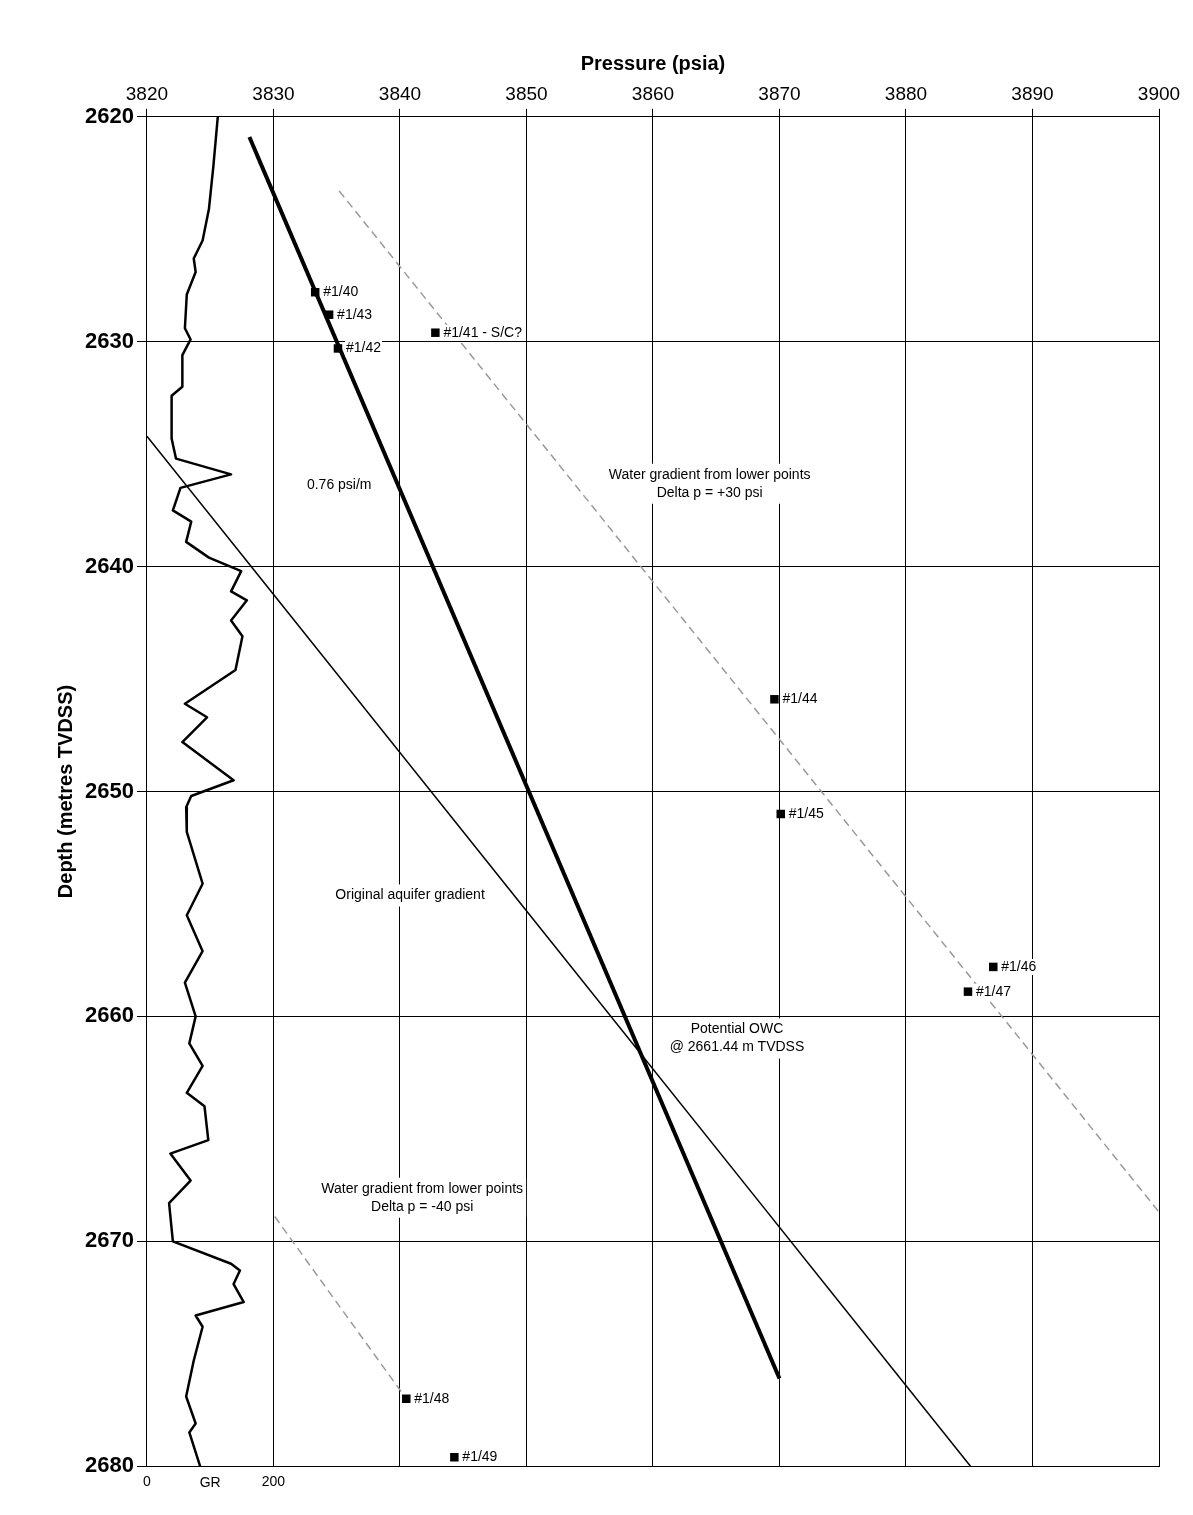 The width and height of the screenshot is (1193, 1515). What do you see at coordinates (64, 791) in the screenshot?
I see `y-axis-title: Depth (metres TVDSS)` at bounding box center [64, 791].